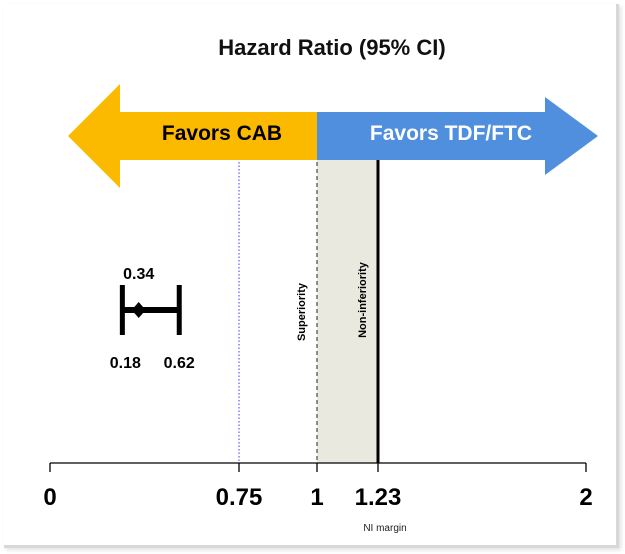 The width and height of the screenshot is (625, 554). I want to click on ni-margin-annotation: NI margin, so click(384, 528).